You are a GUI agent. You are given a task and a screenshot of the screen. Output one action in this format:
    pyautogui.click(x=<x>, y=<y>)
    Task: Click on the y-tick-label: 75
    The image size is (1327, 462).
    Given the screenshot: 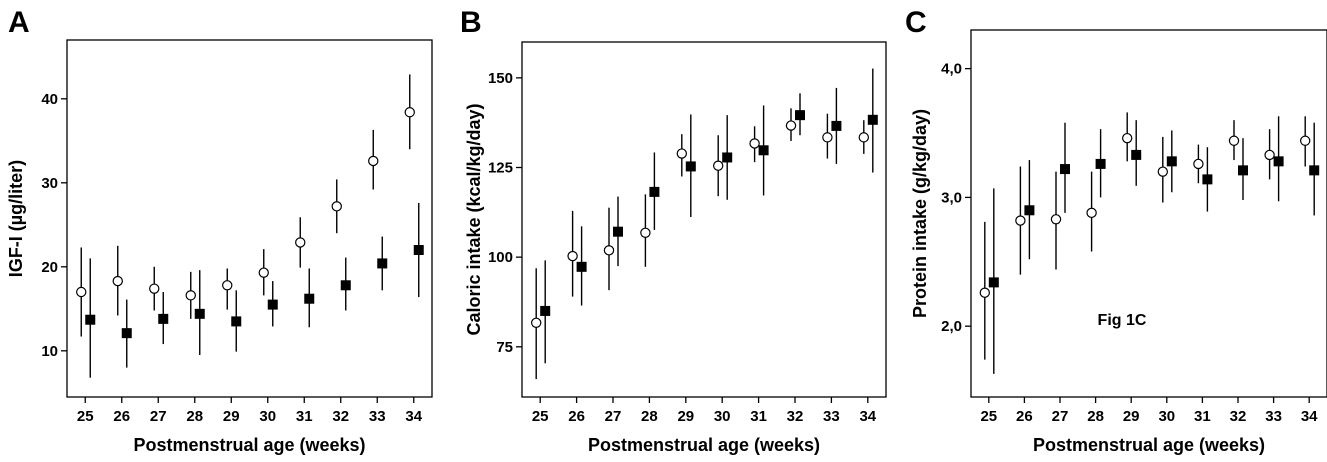 What is the action you would take?
    pyautogui.click(x=504, y=347)
    